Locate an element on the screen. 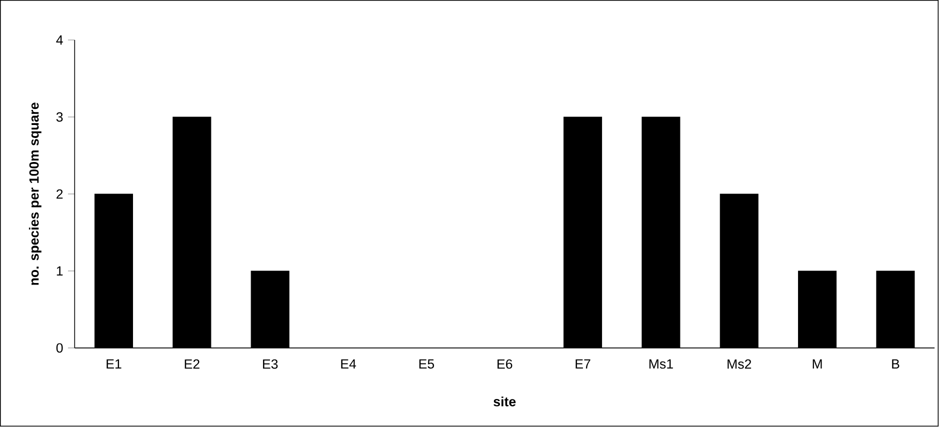  x-tick-label: E2 is located at coordinates (192, 364).